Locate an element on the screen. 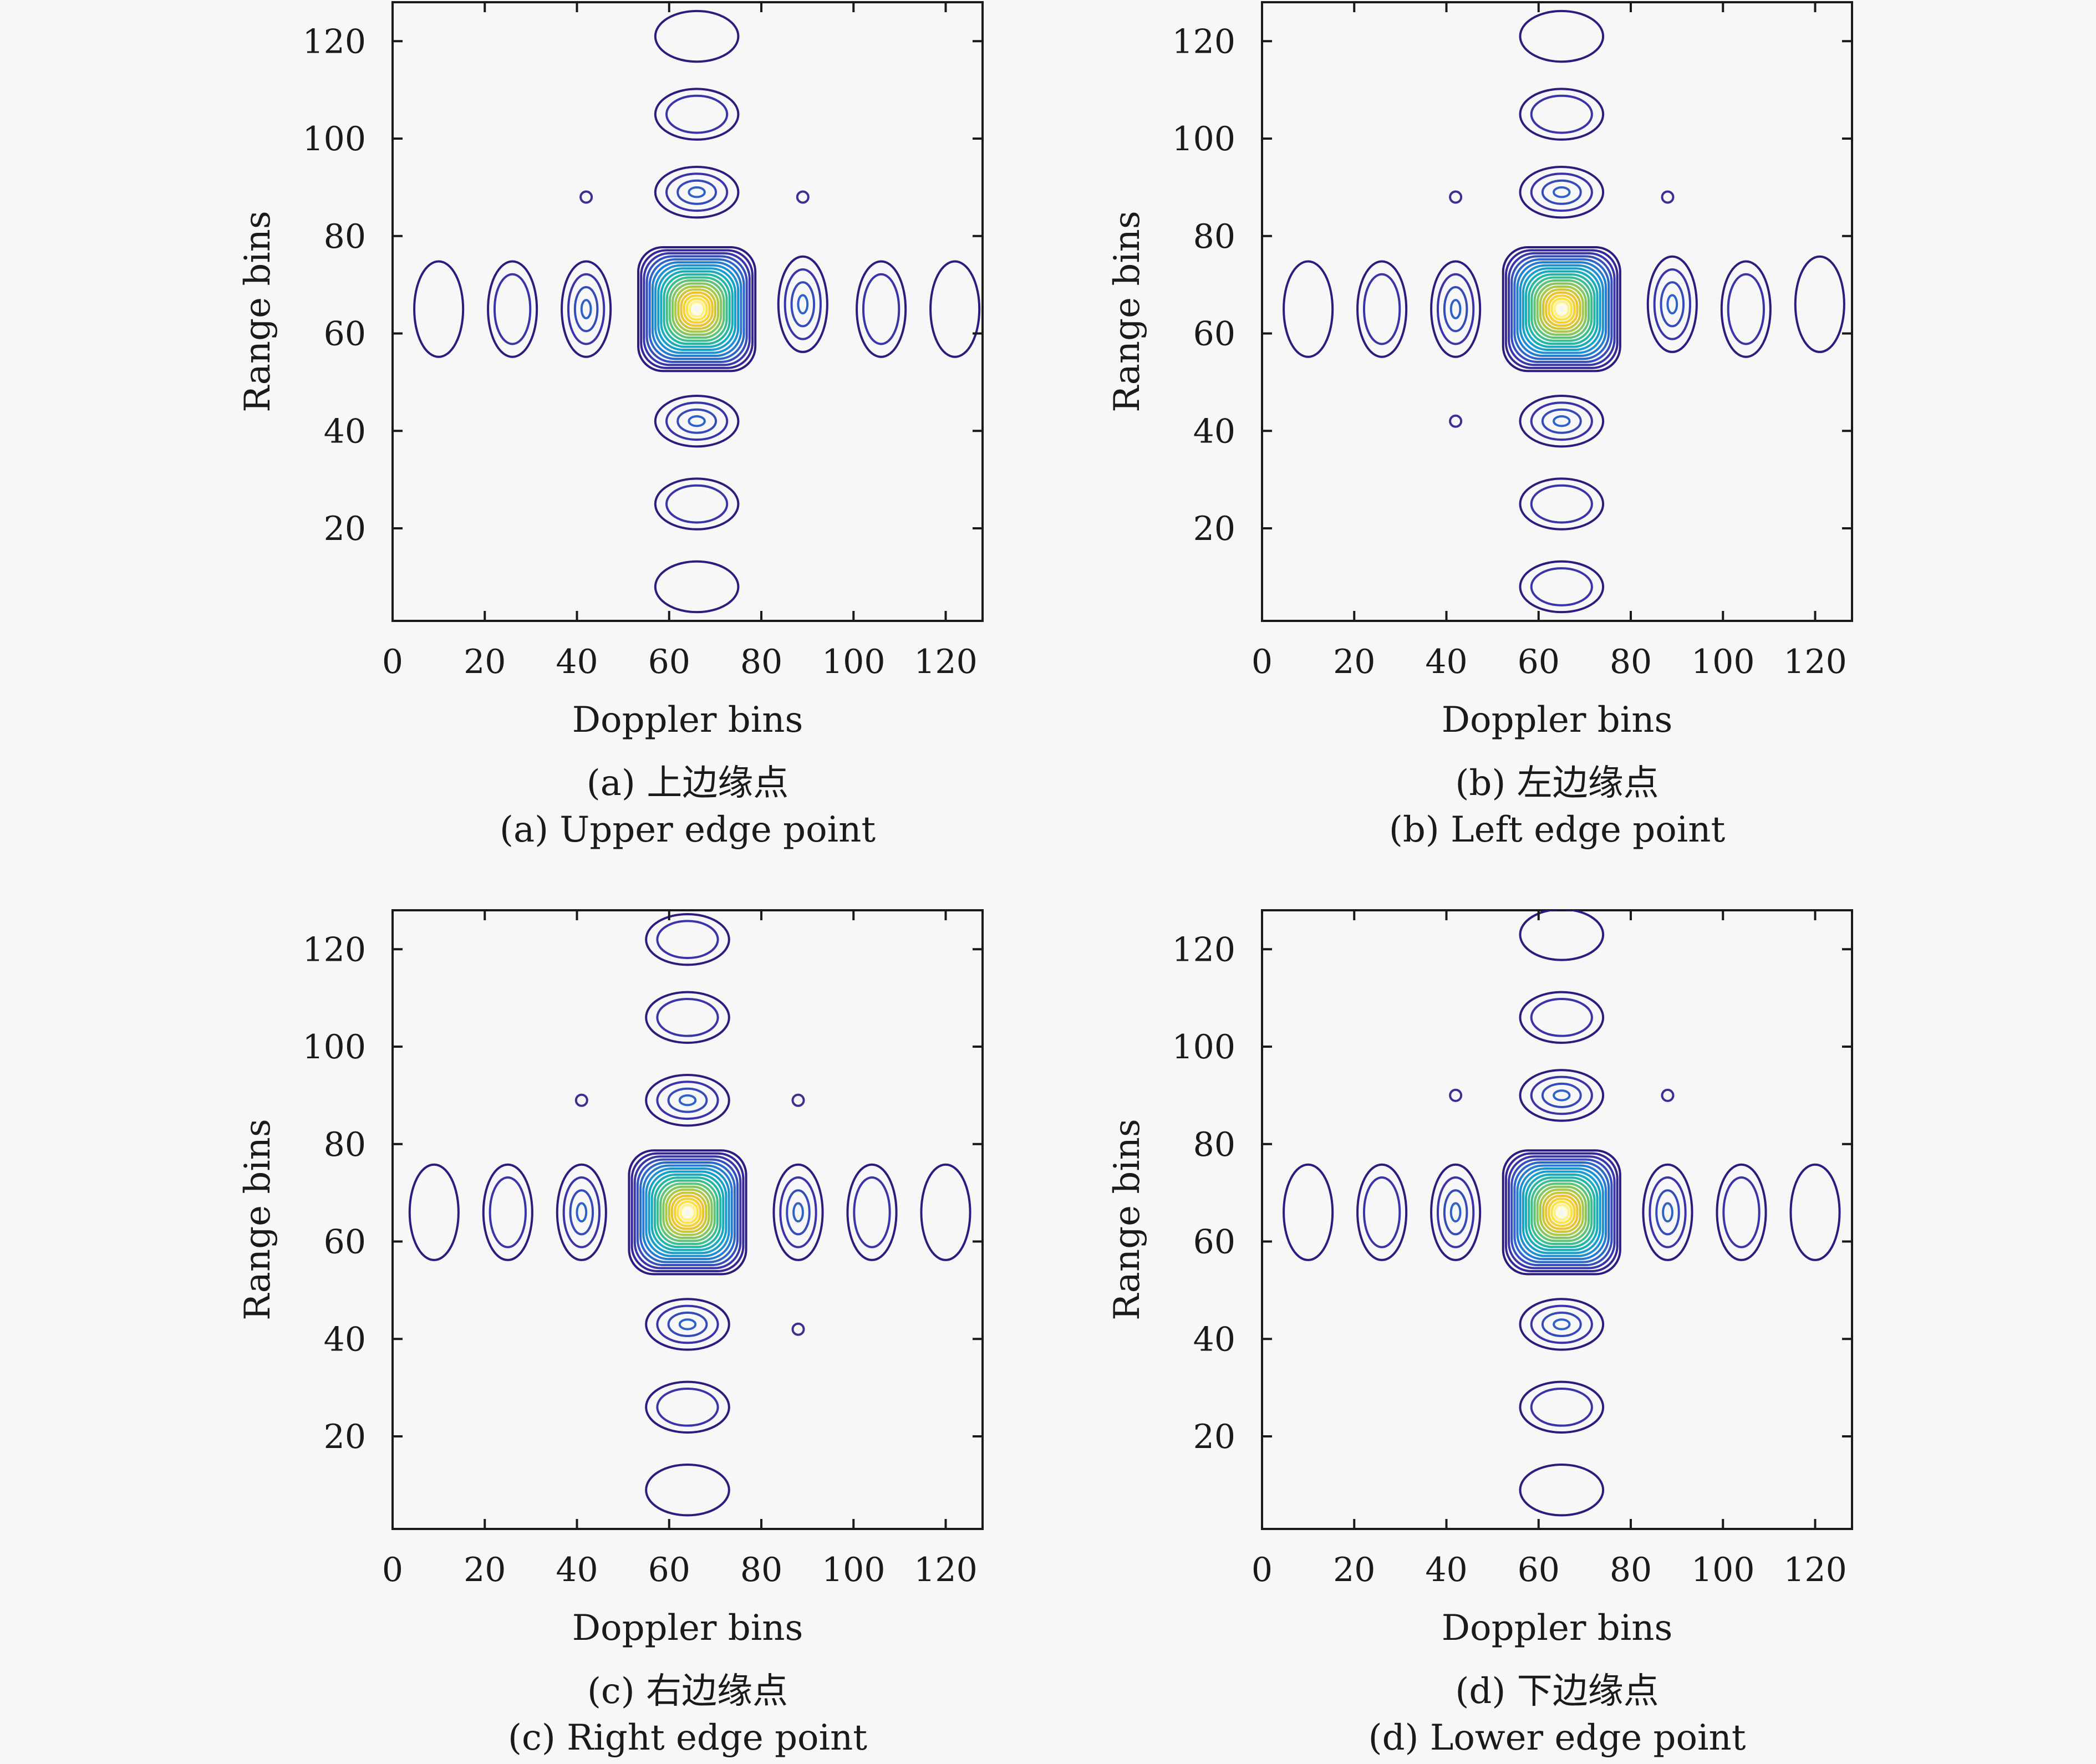  y-tick-label: 20 is located at coordinates (345, 1437).